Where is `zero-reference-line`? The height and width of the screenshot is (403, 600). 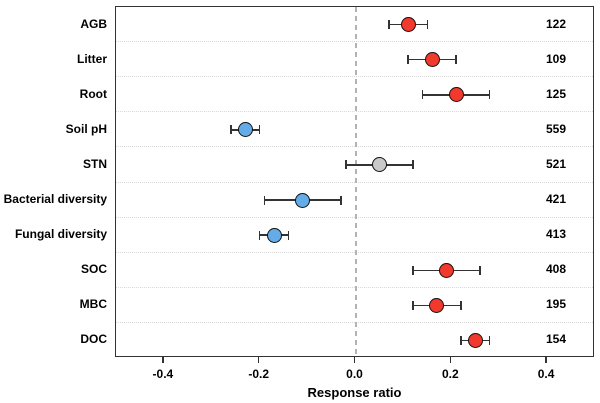
zero-reference-line is located at coordinates (355, 181).